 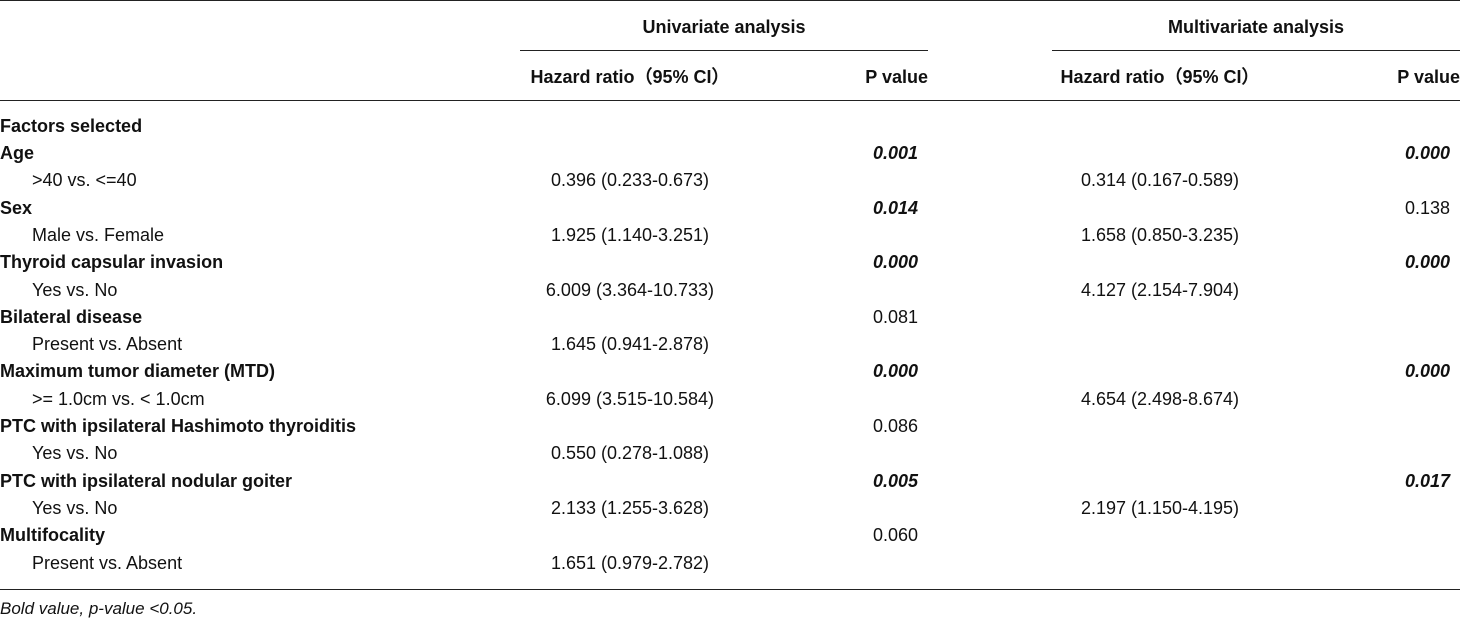 I want to click on factor-label: Bilateral disease, so click(x=71, y=316).